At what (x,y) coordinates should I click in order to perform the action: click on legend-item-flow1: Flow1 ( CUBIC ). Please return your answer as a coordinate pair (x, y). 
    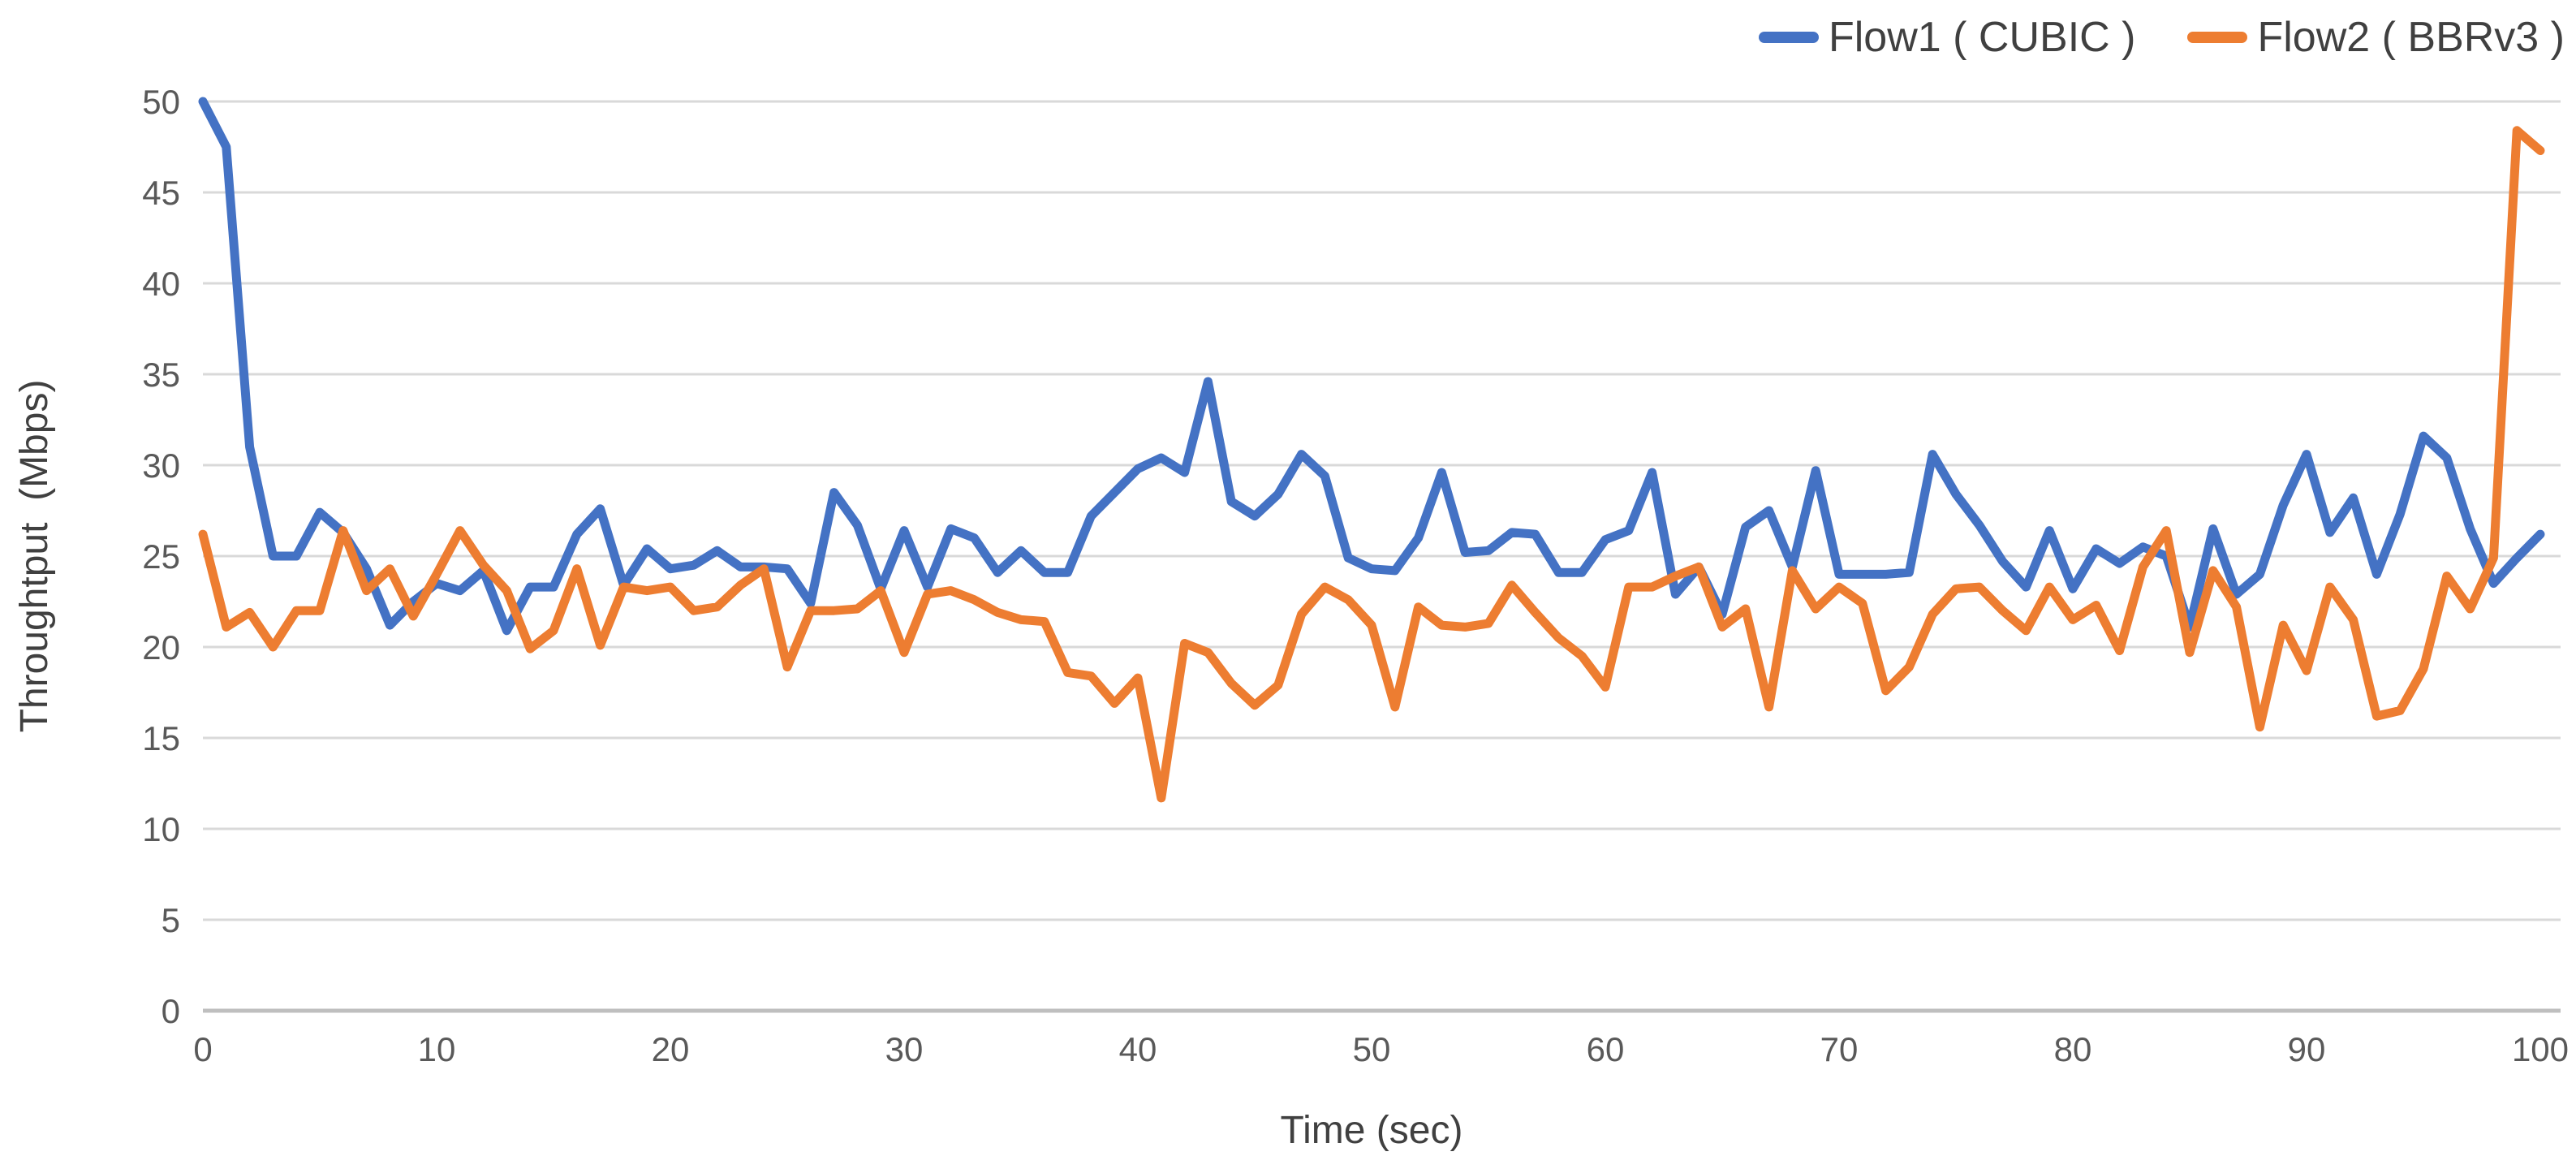
    Looking at the image, I should click on (1947, 37).